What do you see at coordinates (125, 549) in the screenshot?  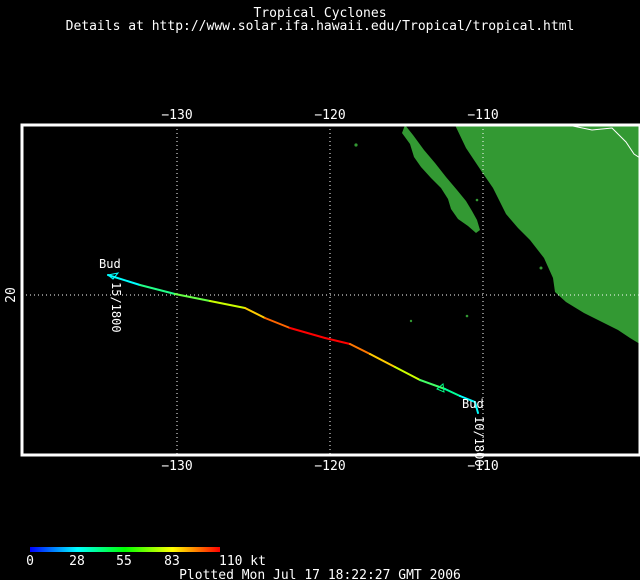 I see `wind-speed-colorbar` at bounding box center [125, 549].